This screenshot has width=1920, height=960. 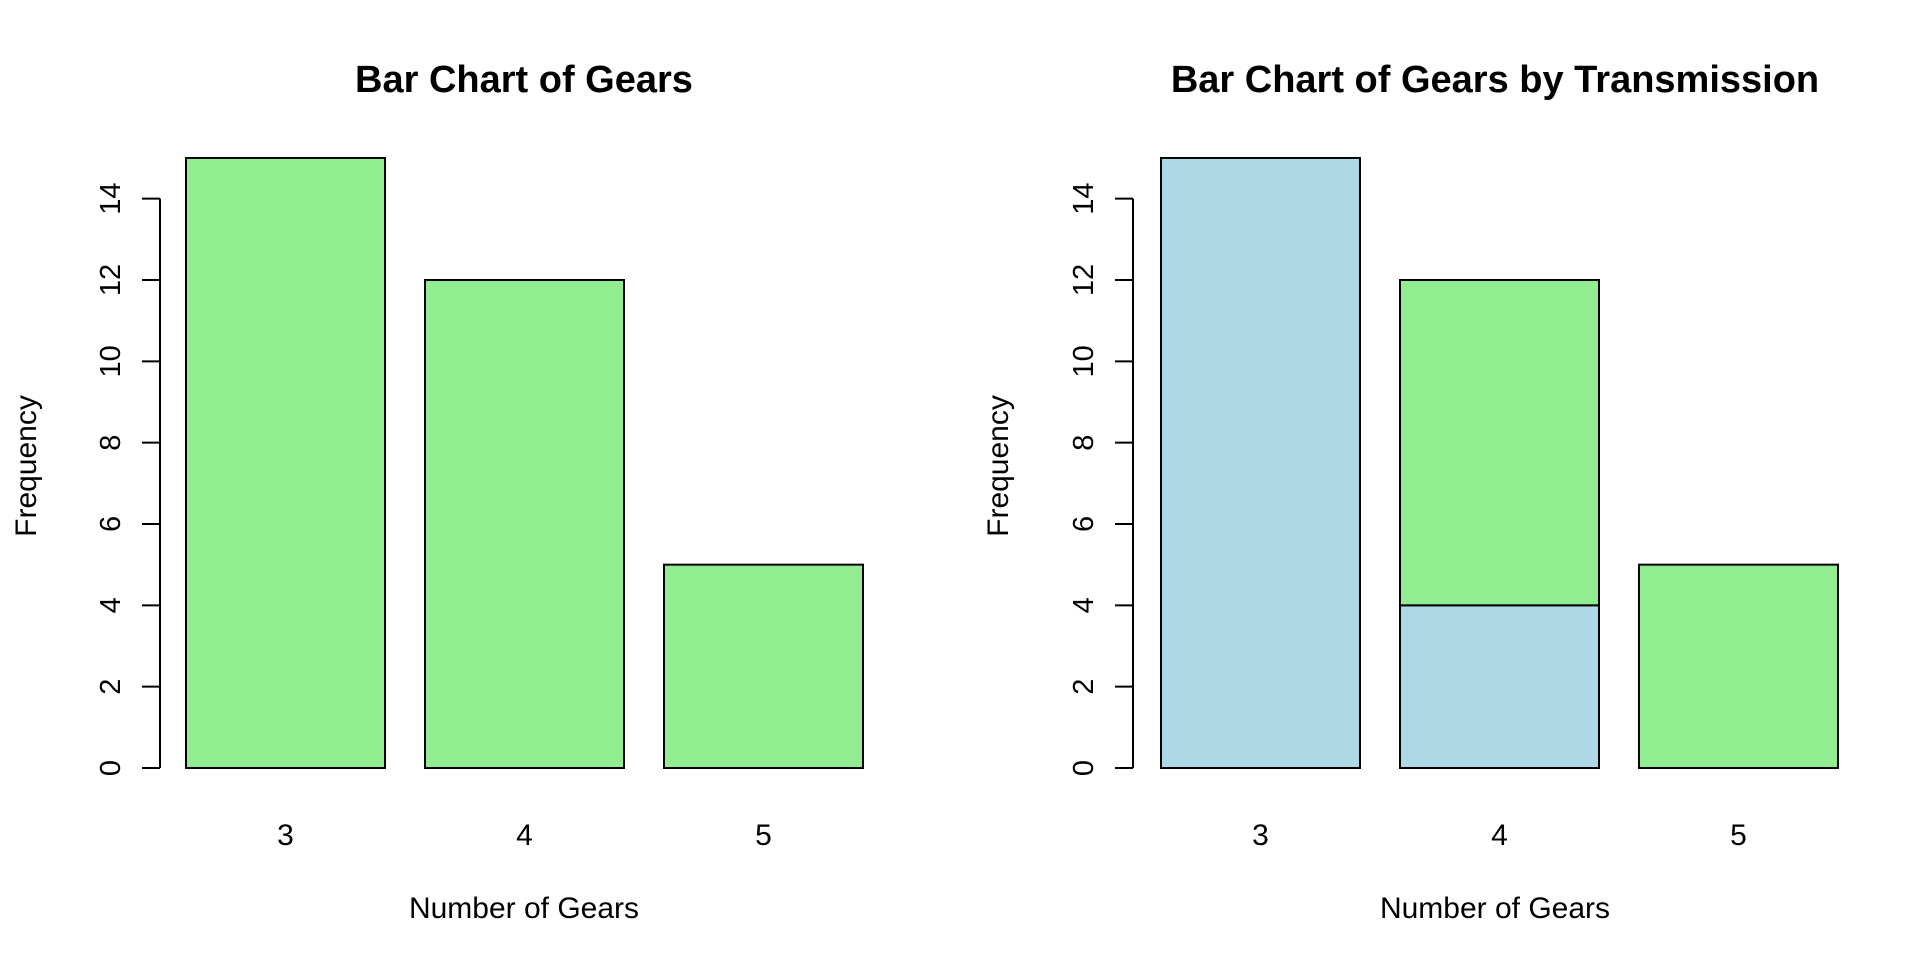 What do you see at coordinates (1495, 80) in the screenshot?
I see `chart-title: Bar Chart of Gears by Transmission` at bounding box center [1495, 80].